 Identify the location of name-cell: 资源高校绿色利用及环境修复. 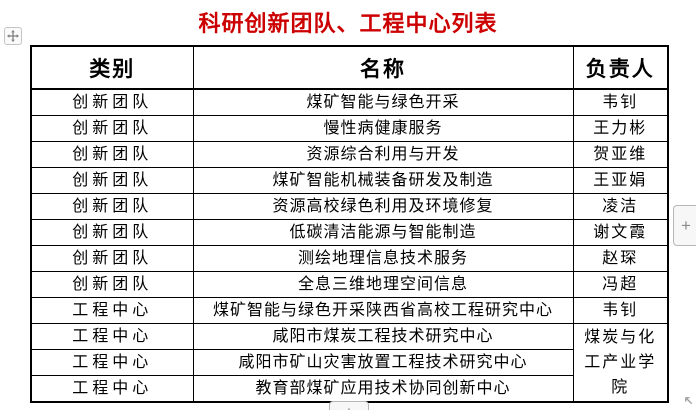
(383, 206).